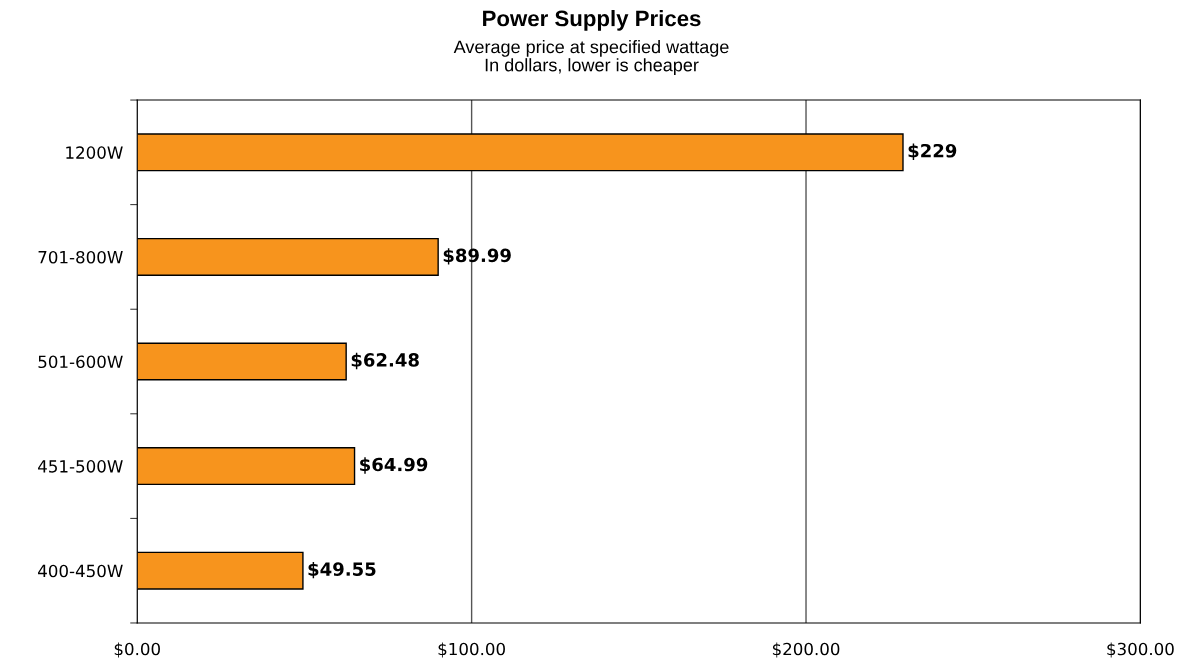 The image size is (1183, 667). I want to click on x-tick-label: $300.00, so click(1140, 650).